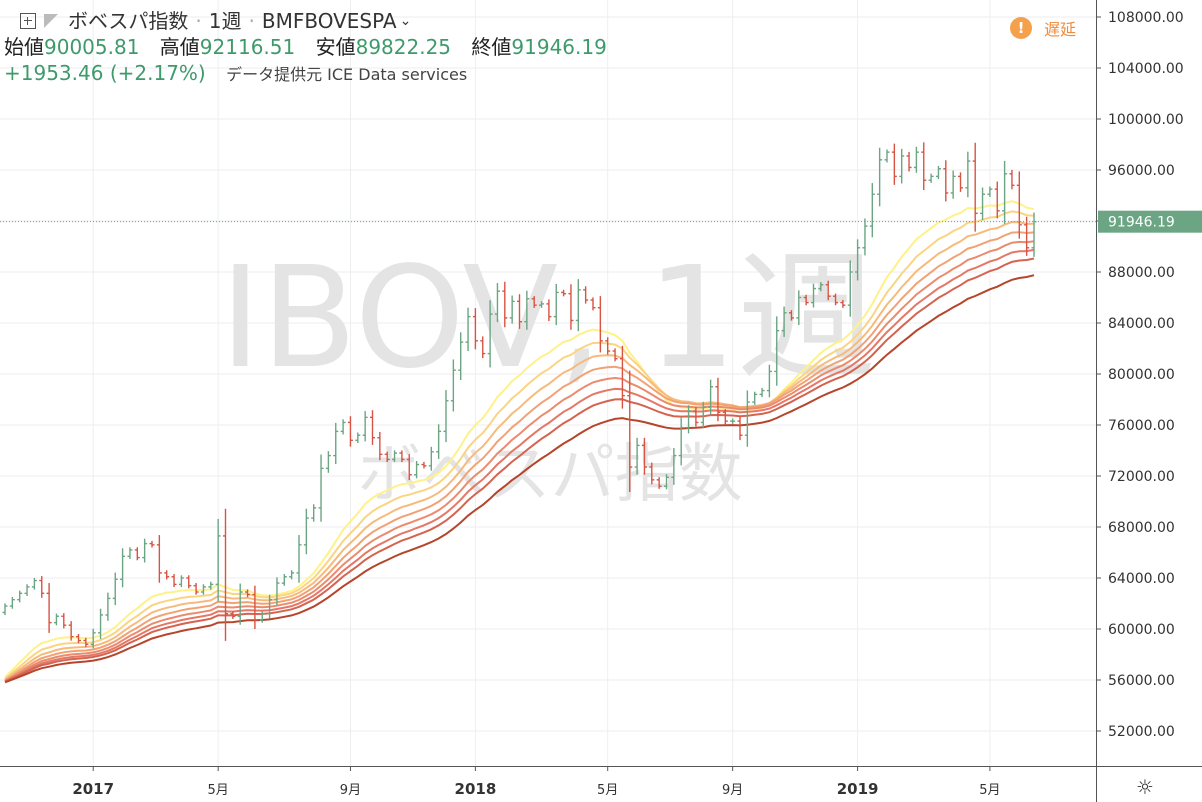 The height and width of the screenshot is (802, 1202). I want to click on high-label: 高値, so click(179, 47).